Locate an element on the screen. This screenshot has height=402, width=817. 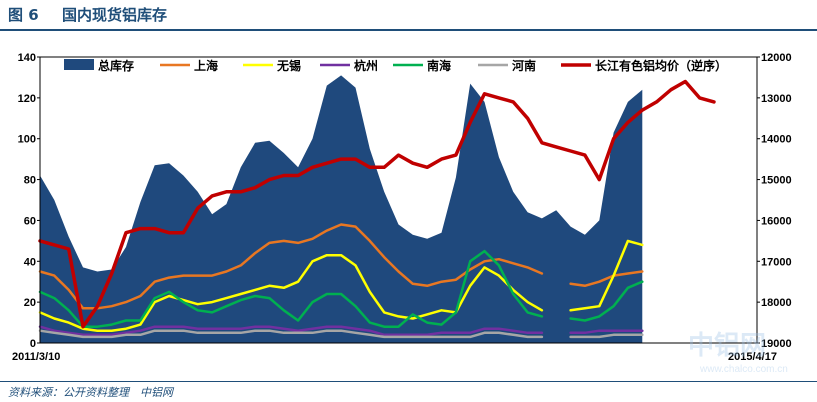
right-axis-tick-label: 16000 is located at coordinates (776, 221).